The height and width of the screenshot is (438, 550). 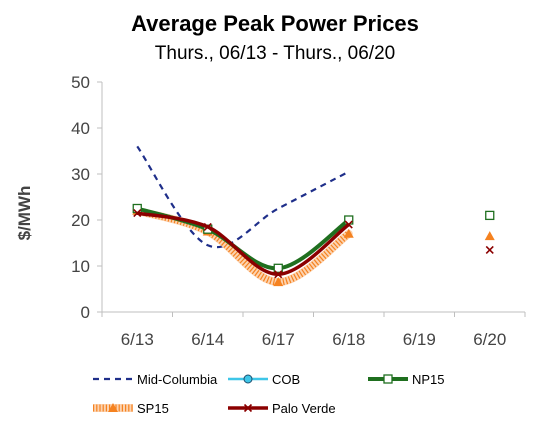 What do you see at coordinates (80, 220) in the screenshot?
I see `y-tick-label: 20` at bounding box center [80, 220].